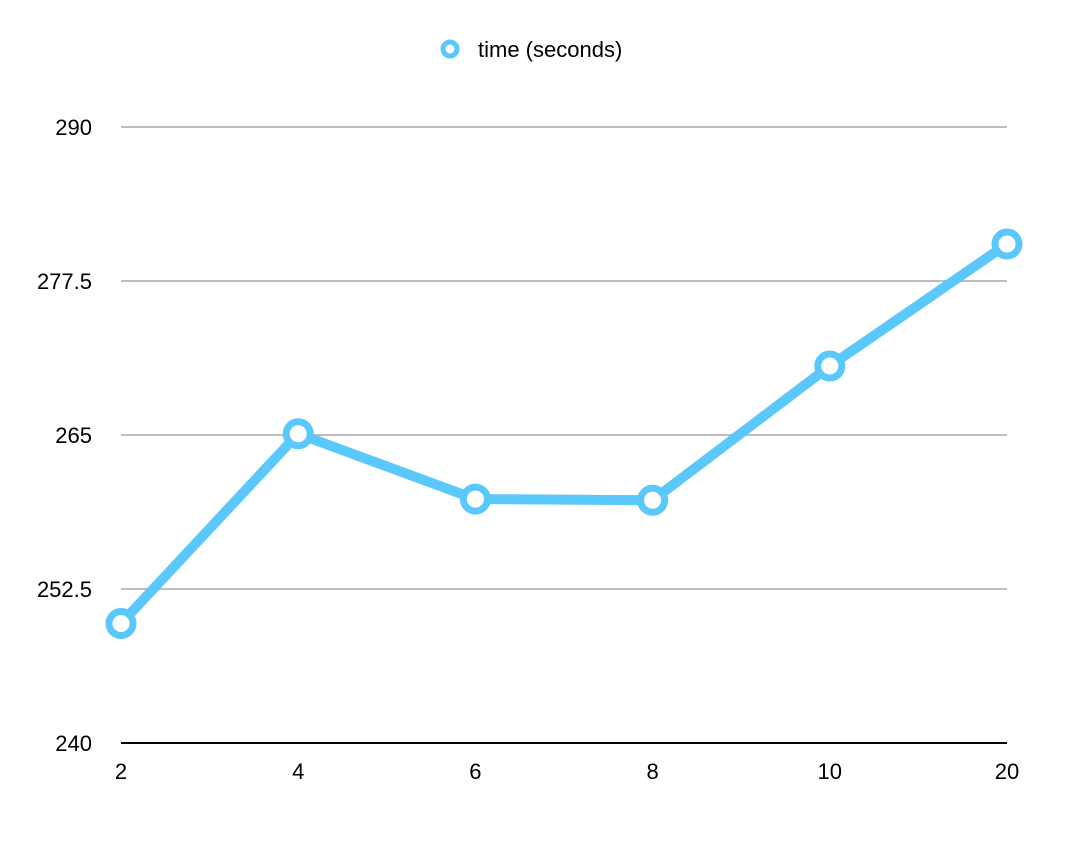 The height and width of the screenshot is (852, 1090). What do you see at coordinates (550, 49) in the screenshot?
I see `legend-label: time (seconds)` at bounding box center [550, 49].